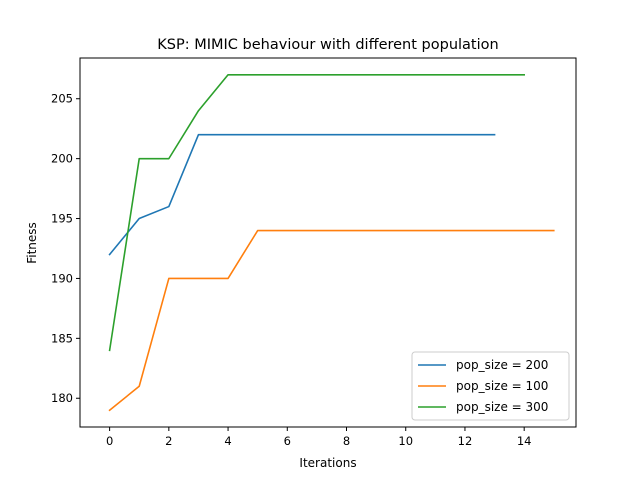 This screenshot has height=480, width=640. I want to click on y-tick-label: 205, so click(62, 99).